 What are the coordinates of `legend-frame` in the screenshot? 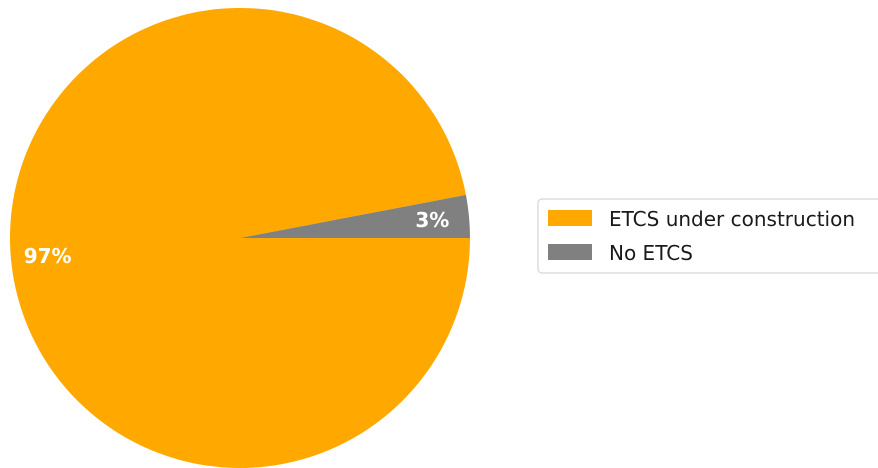 It's located at (707, 236).